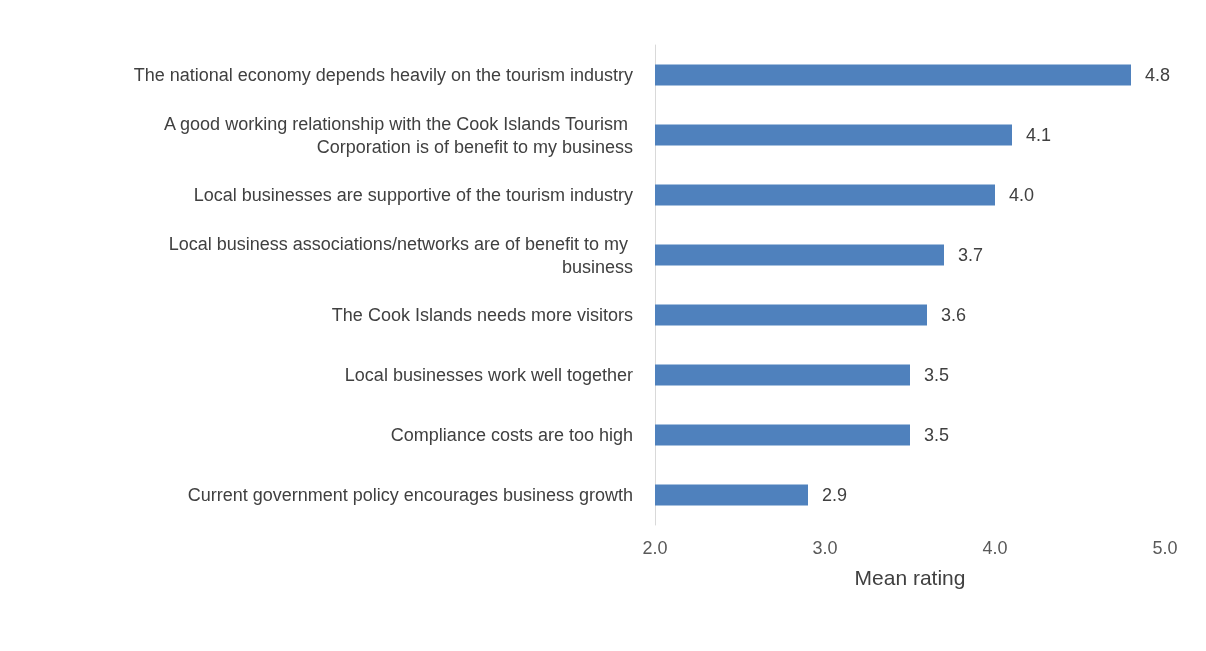  What do you see at coordinates (995, 548) in the screenshot?
I see `x-tick-label: 4.0` at bounding box center [995, 548].